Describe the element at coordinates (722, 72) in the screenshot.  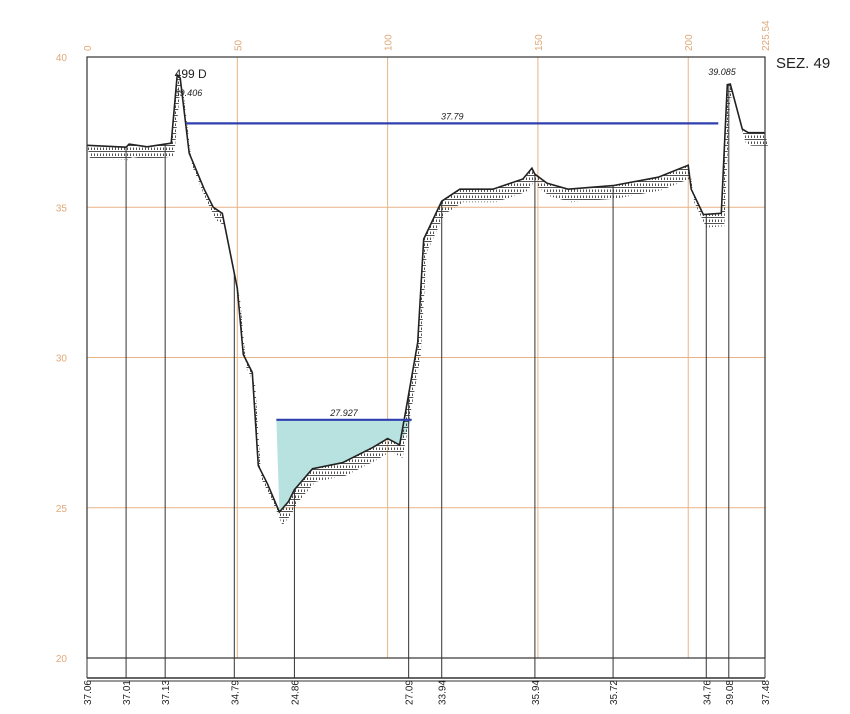
I see `annotation-label: 39.085` at that location.